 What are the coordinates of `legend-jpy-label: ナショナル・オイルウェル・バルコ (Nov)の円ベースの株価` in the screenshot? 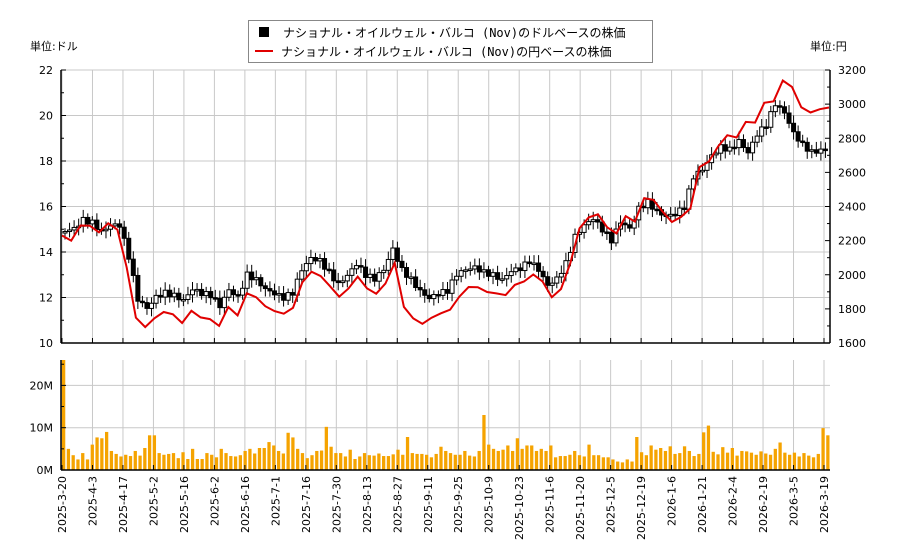 It's located at (446, 51).